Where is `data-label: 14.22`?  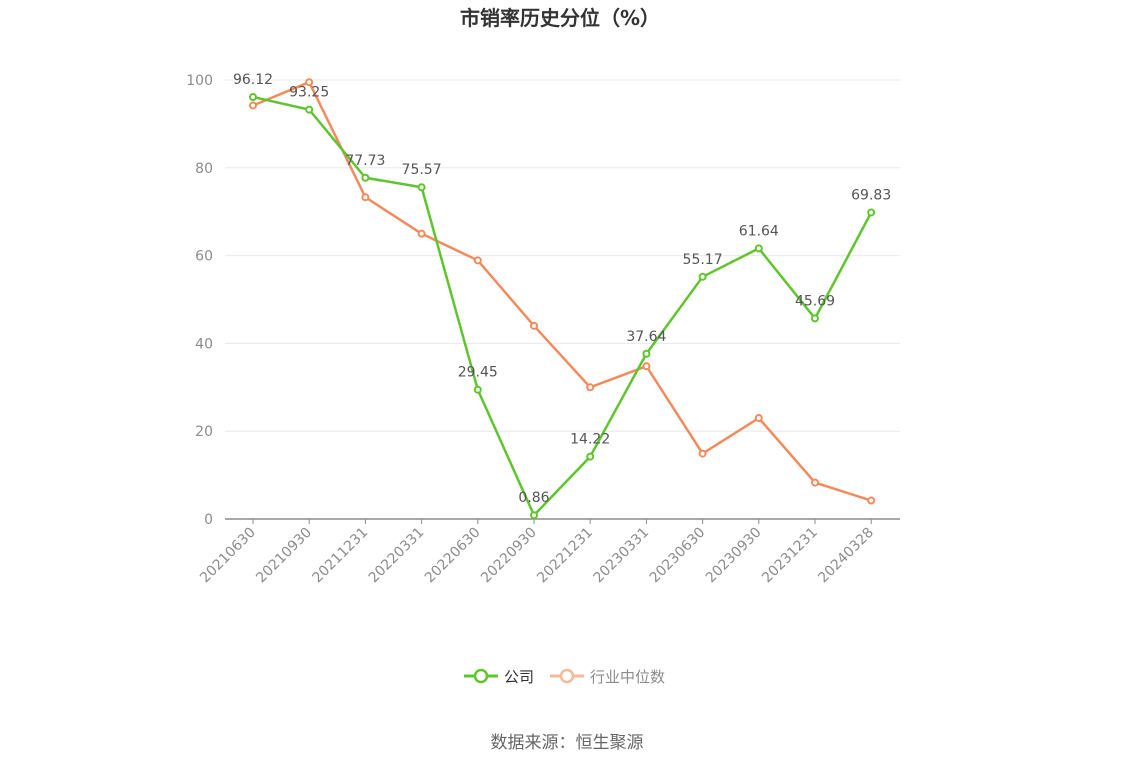
data-label: 14.22 is located at coordinates (590, 440).